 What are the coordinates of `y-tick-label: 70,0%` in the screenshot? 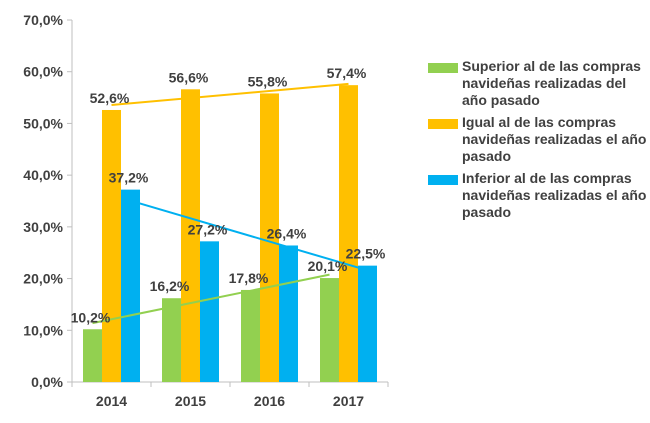 It's located at (43, 20).